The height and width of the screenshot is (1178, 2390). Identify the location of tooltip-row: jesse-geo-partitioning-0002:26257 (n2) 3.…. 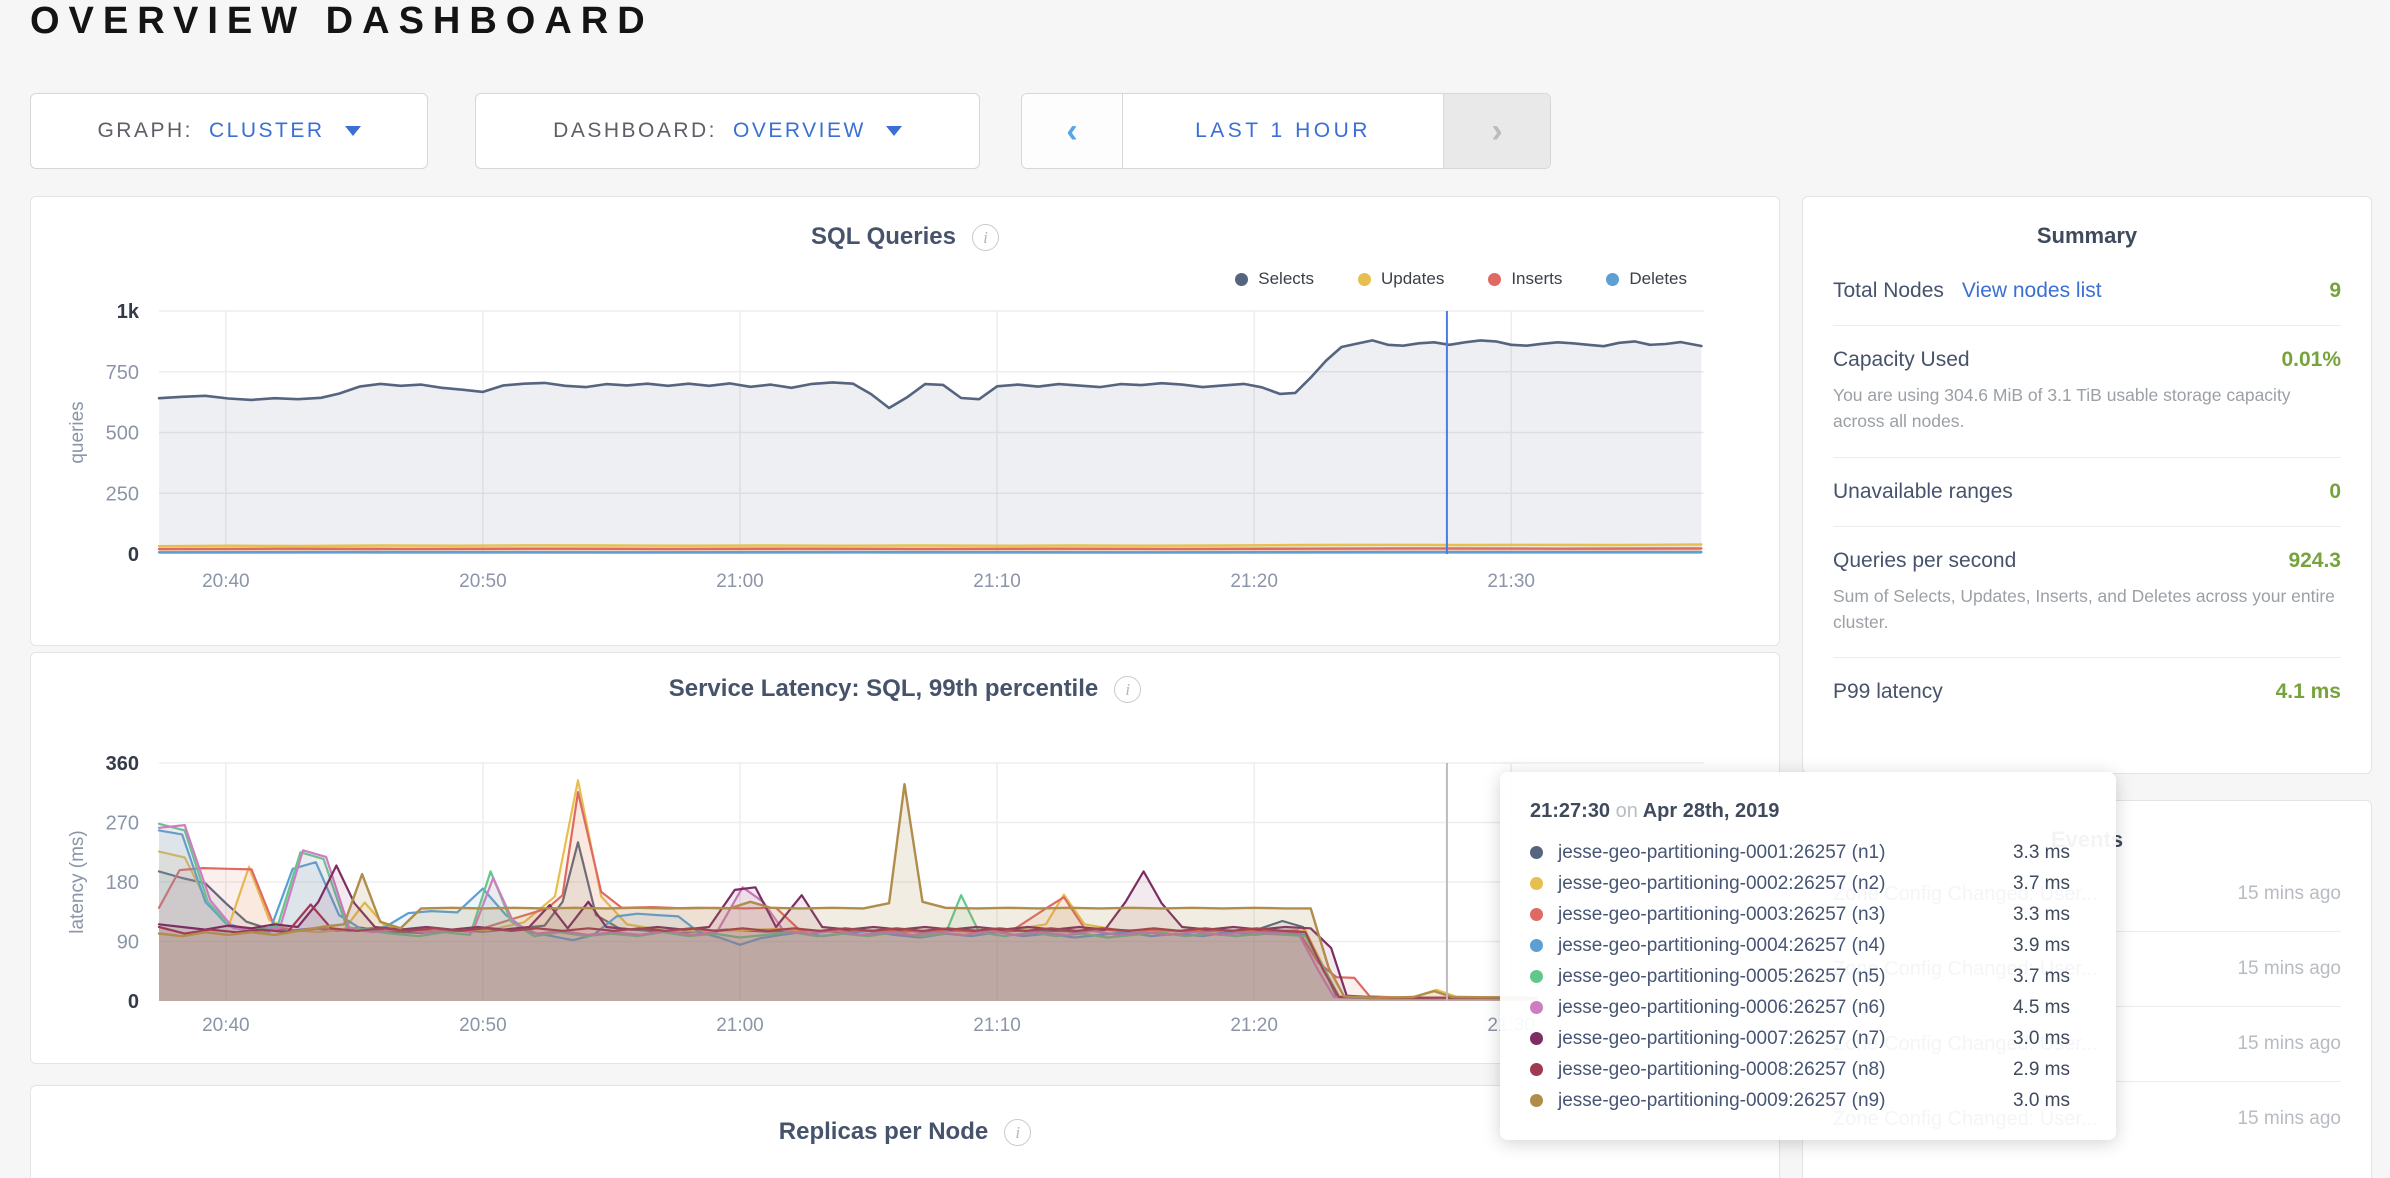
(1806, 883).